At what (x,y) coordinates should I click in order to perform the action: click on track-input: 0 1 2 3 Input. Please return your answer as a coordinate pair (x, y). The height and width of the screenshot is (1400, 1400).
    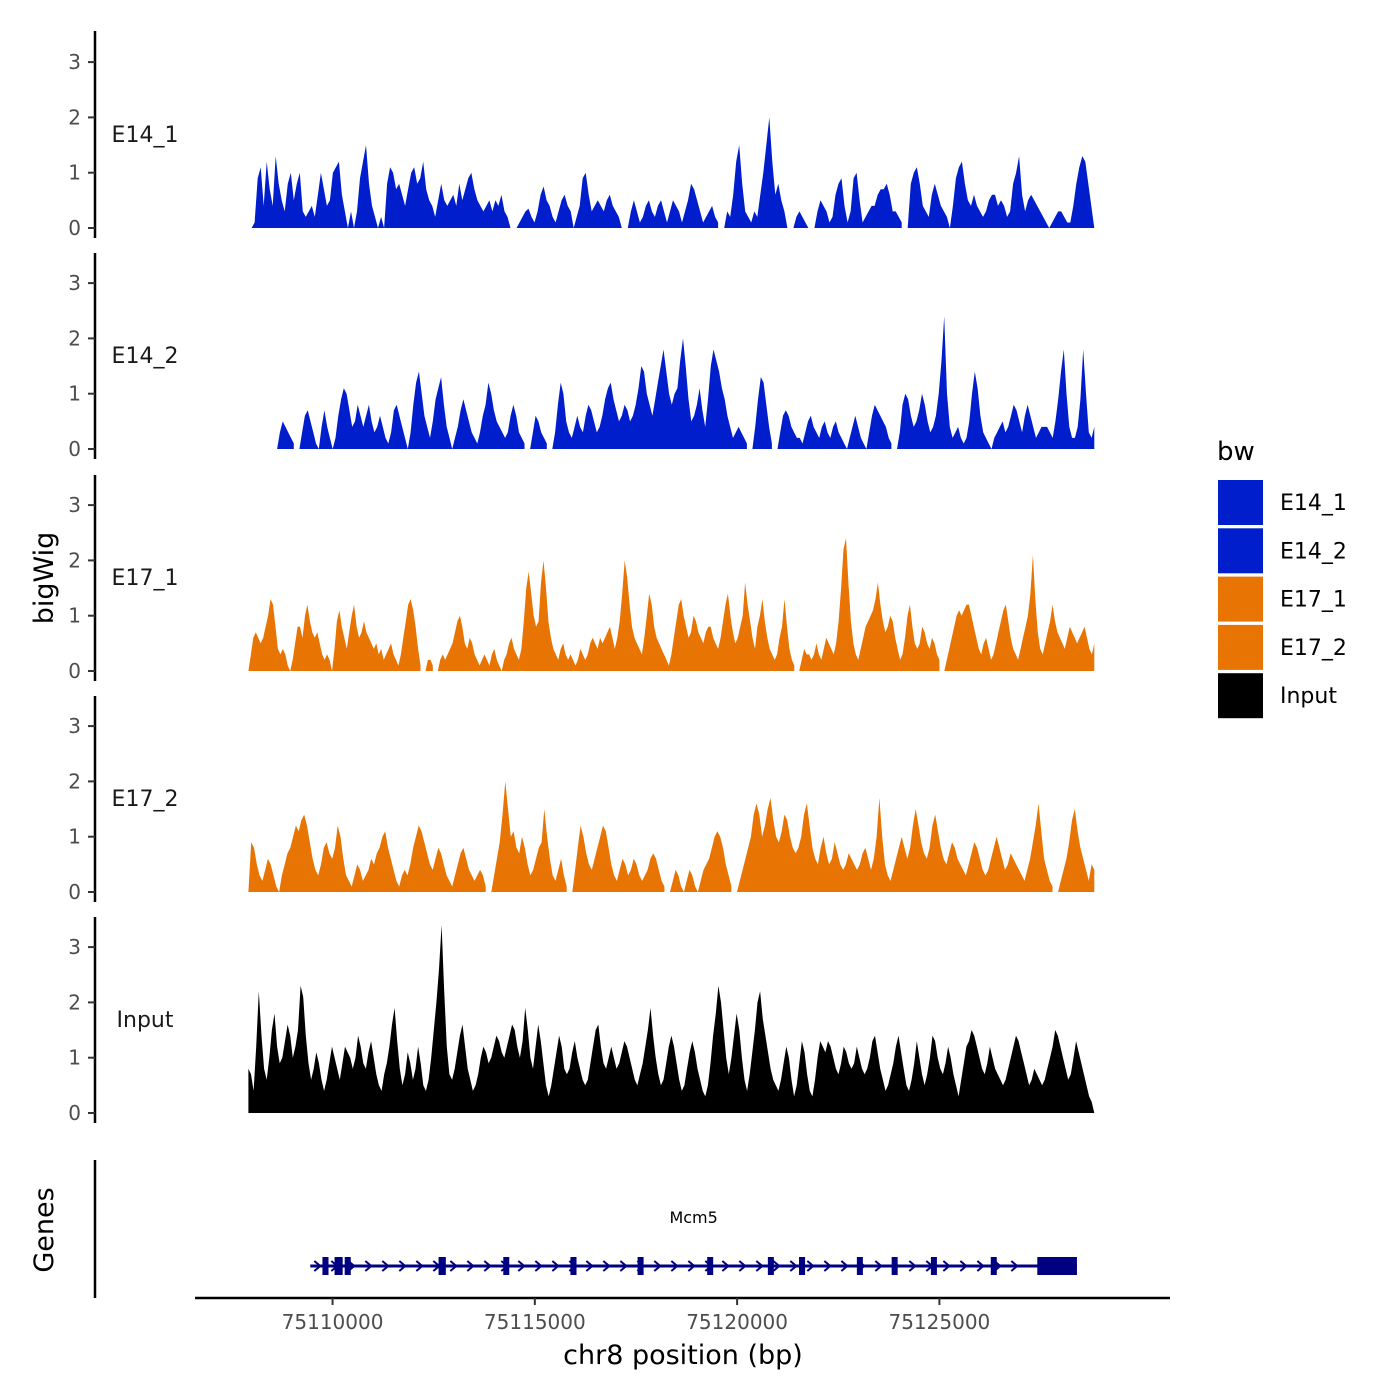
    Looking at the image, I should click on (581, 1021).